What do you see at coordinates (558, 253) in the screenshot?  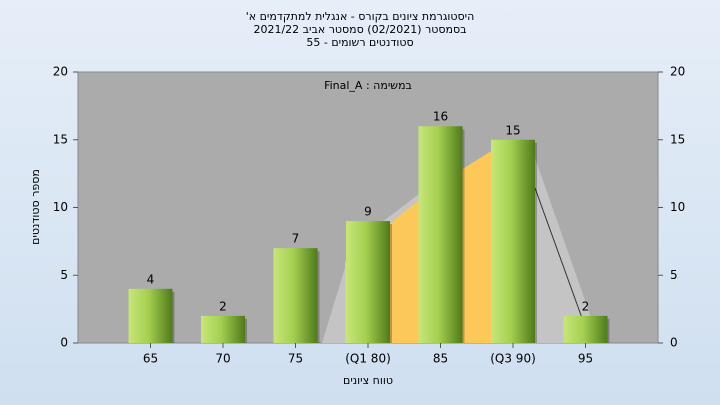 I see `trend-line` at bounding box center [558, 253].